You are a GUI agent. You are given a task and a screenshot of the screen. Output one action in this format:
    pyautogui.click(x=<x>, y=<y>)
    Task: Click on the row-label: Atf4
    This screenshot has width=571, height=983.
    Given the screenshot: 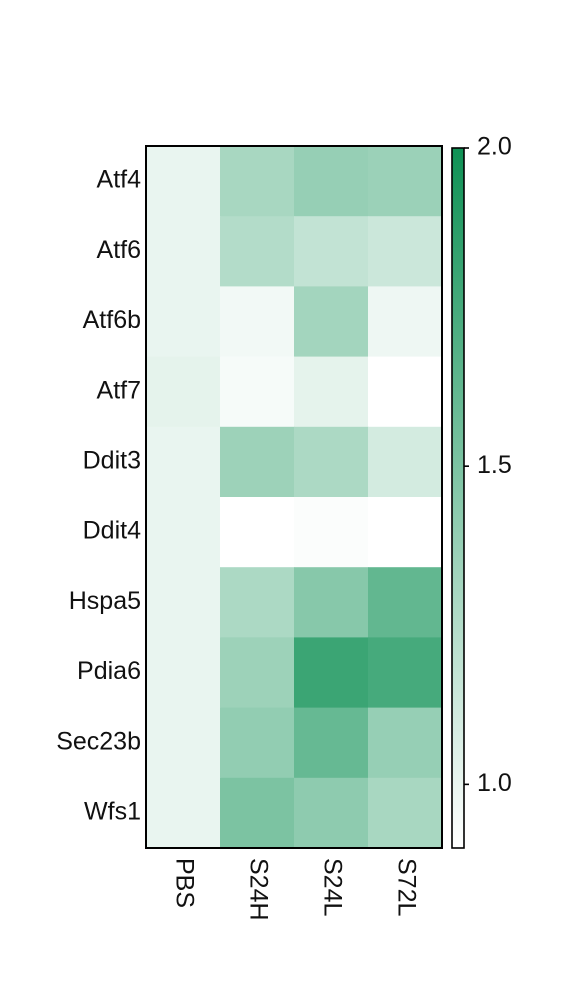 What is the action you would take?
    pyautogui.click(x=119, y=180)
    